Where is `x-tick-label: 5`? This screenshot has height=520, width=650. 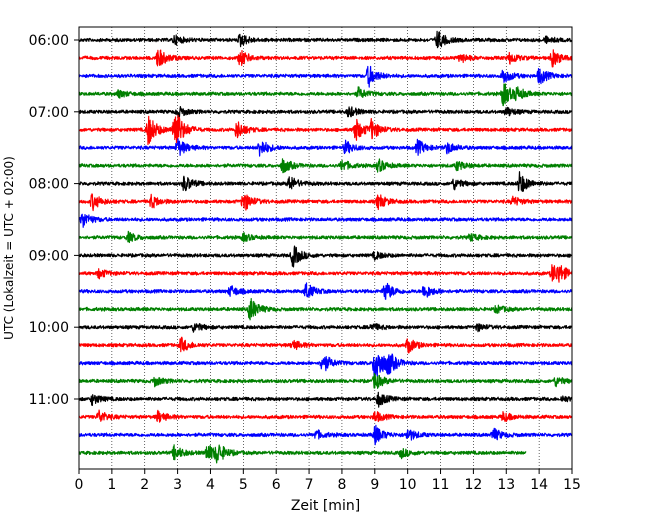
x-tick-label: 5 is located at coordinates (243, 485).